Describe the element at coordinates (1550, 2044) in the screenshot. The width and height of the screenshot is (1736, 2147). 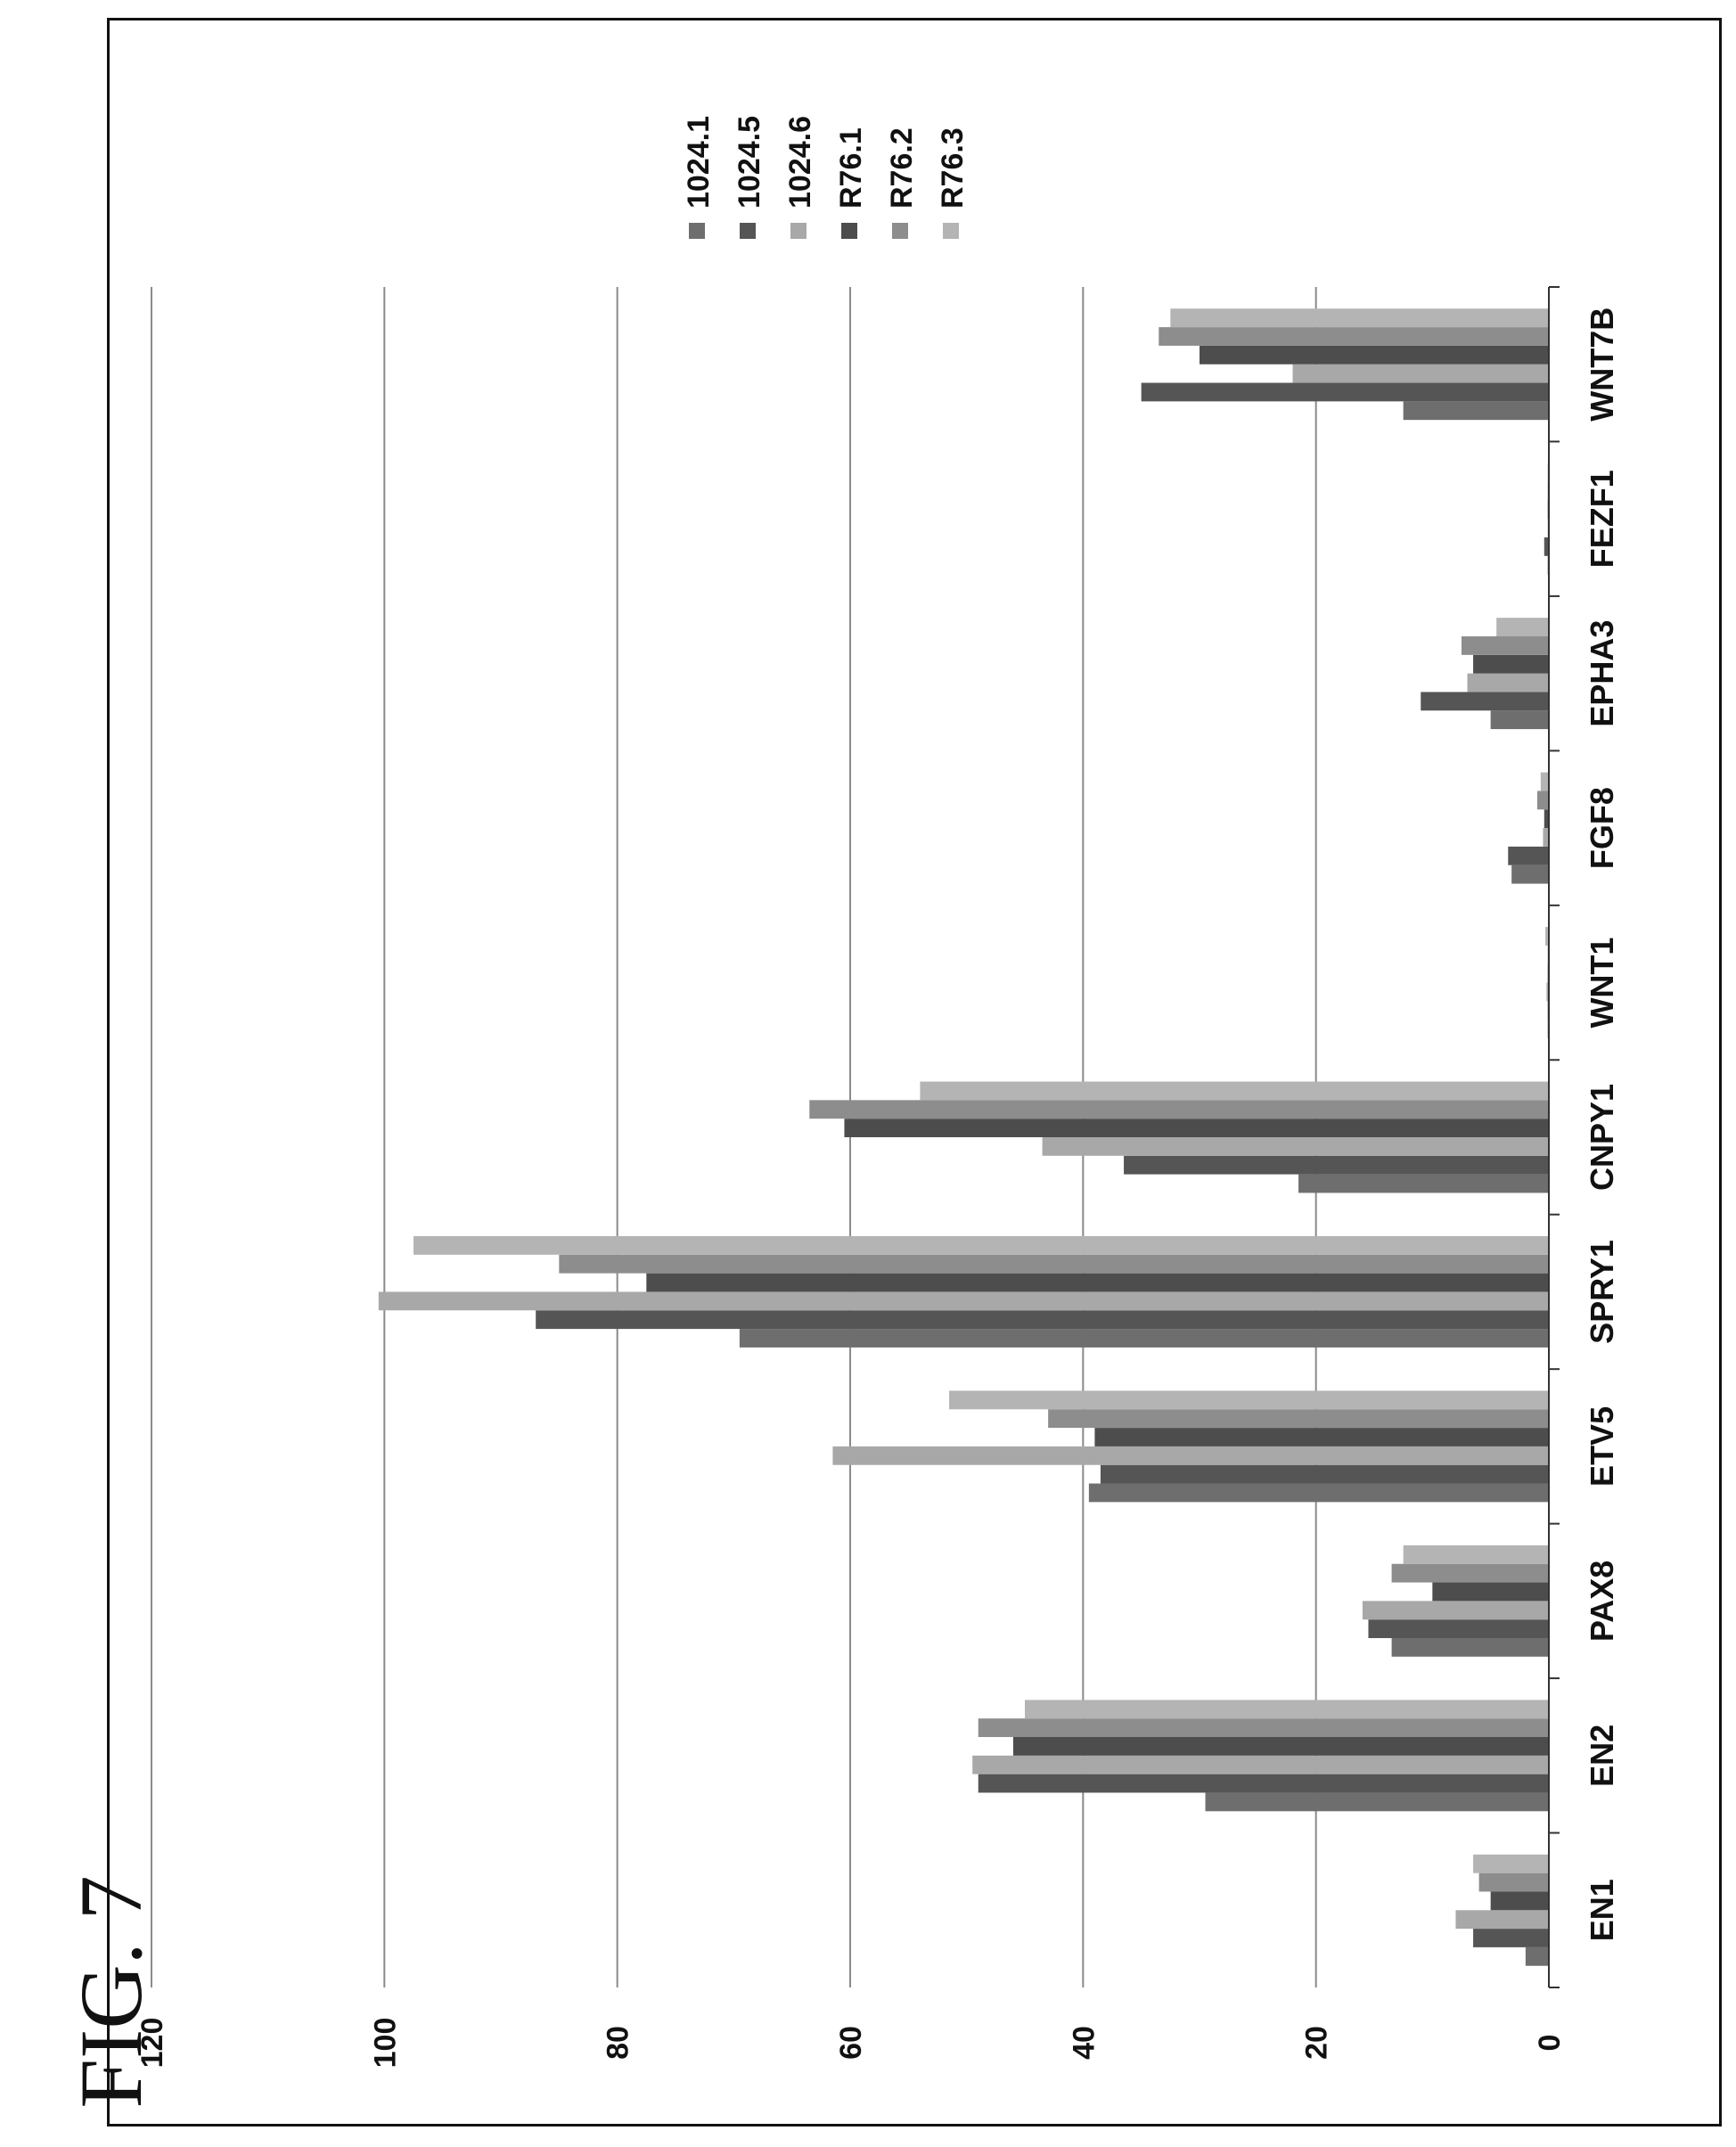
I see `y-tick-label: 0` at that location.